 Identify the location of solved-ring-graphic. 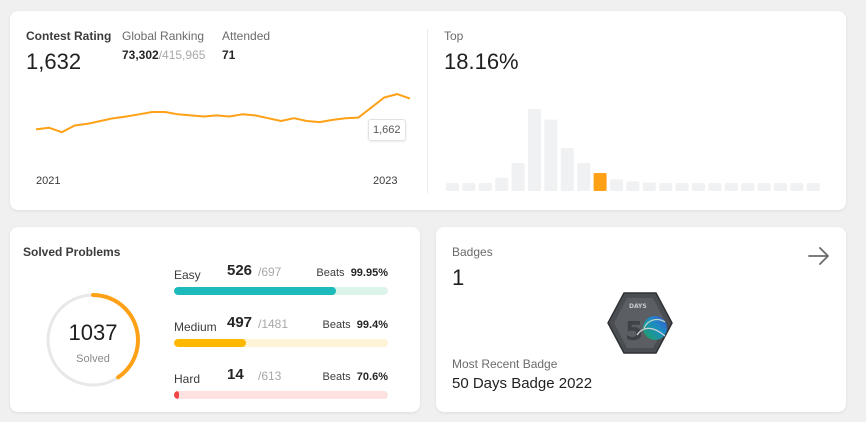
(93, 340).